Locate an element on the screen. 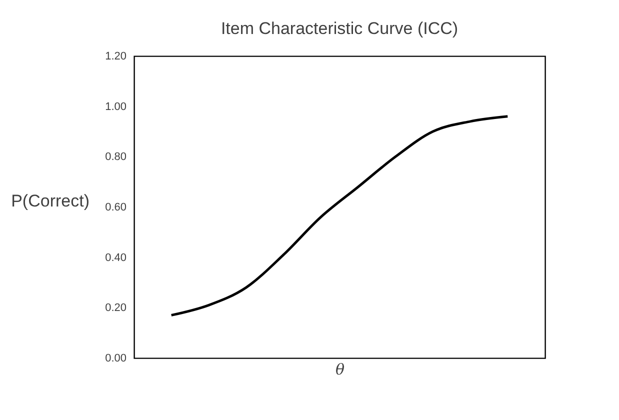 This screenshot has height=420, width=619. y-tick-label: 0.00 is located at coordinates (115, 358).